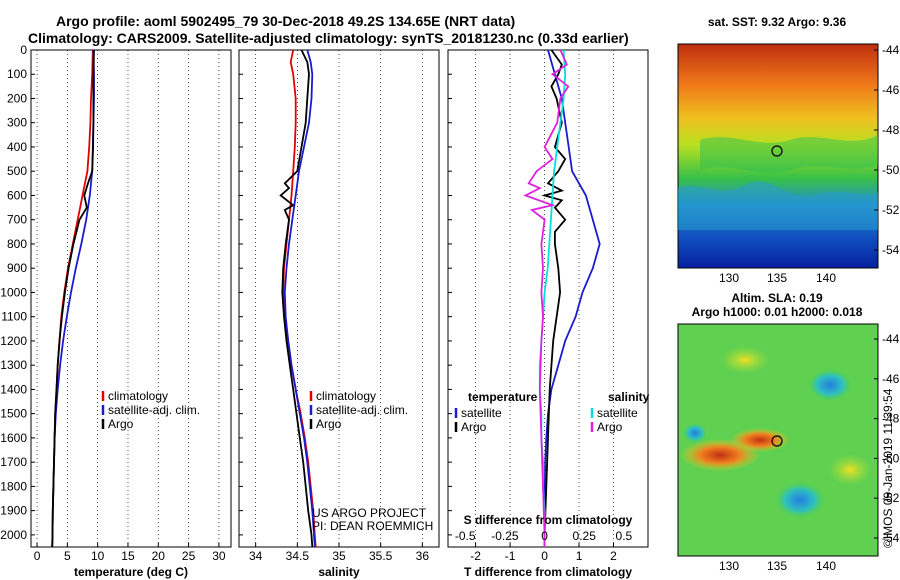 The image size is (900, 580). I want to click on map-lat-tick-label: -54, so click(891, 538).